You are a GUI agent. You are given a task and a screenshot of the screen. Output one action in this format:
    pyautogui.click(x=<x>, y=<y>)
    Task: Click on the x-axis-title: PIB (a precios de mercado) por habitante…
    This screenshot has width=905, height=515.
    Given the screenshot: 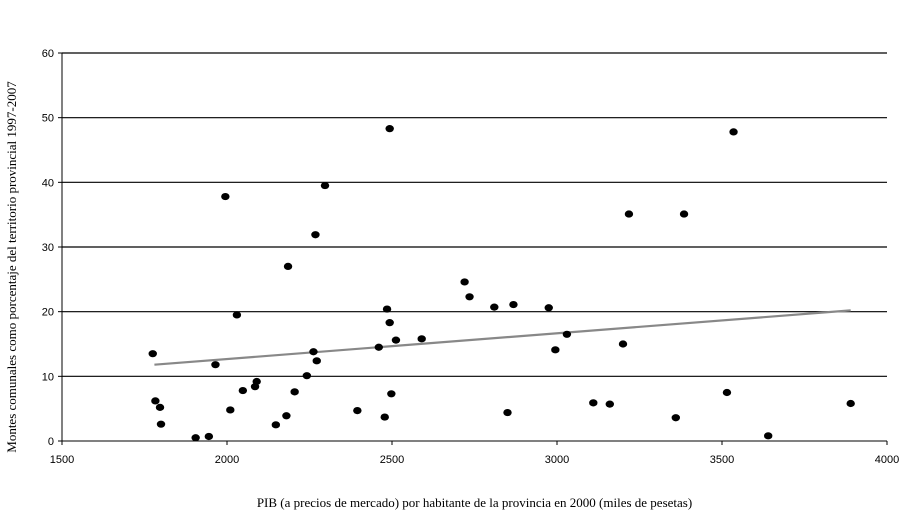 What is the action you would take?
    pyautogui.click(x=474, y=502)
    